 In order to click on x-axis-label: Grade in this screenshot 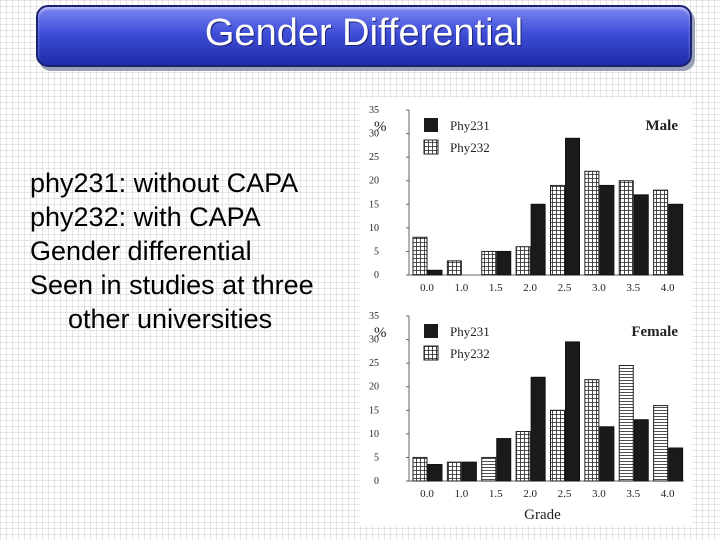, I will do `click(542, 515)`.